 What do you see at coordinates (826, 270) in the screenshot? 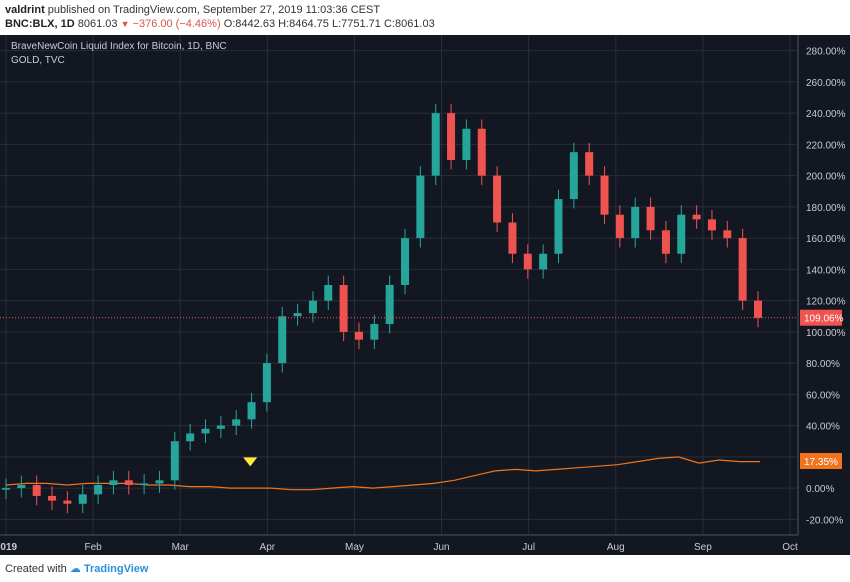
I see `y-tick-label: 140.00%` at bounding box center [826, 270].